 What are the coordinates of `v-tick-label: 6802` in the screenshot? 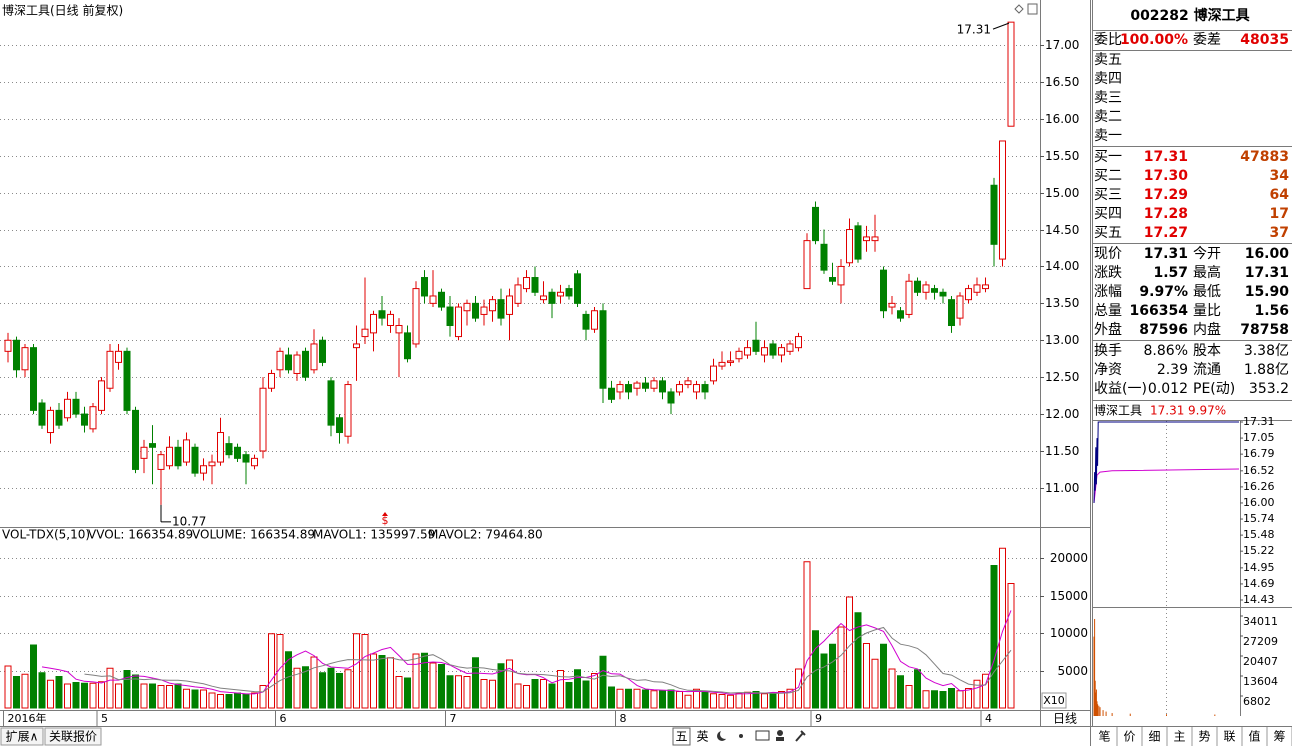 It's located at (1257, 701).